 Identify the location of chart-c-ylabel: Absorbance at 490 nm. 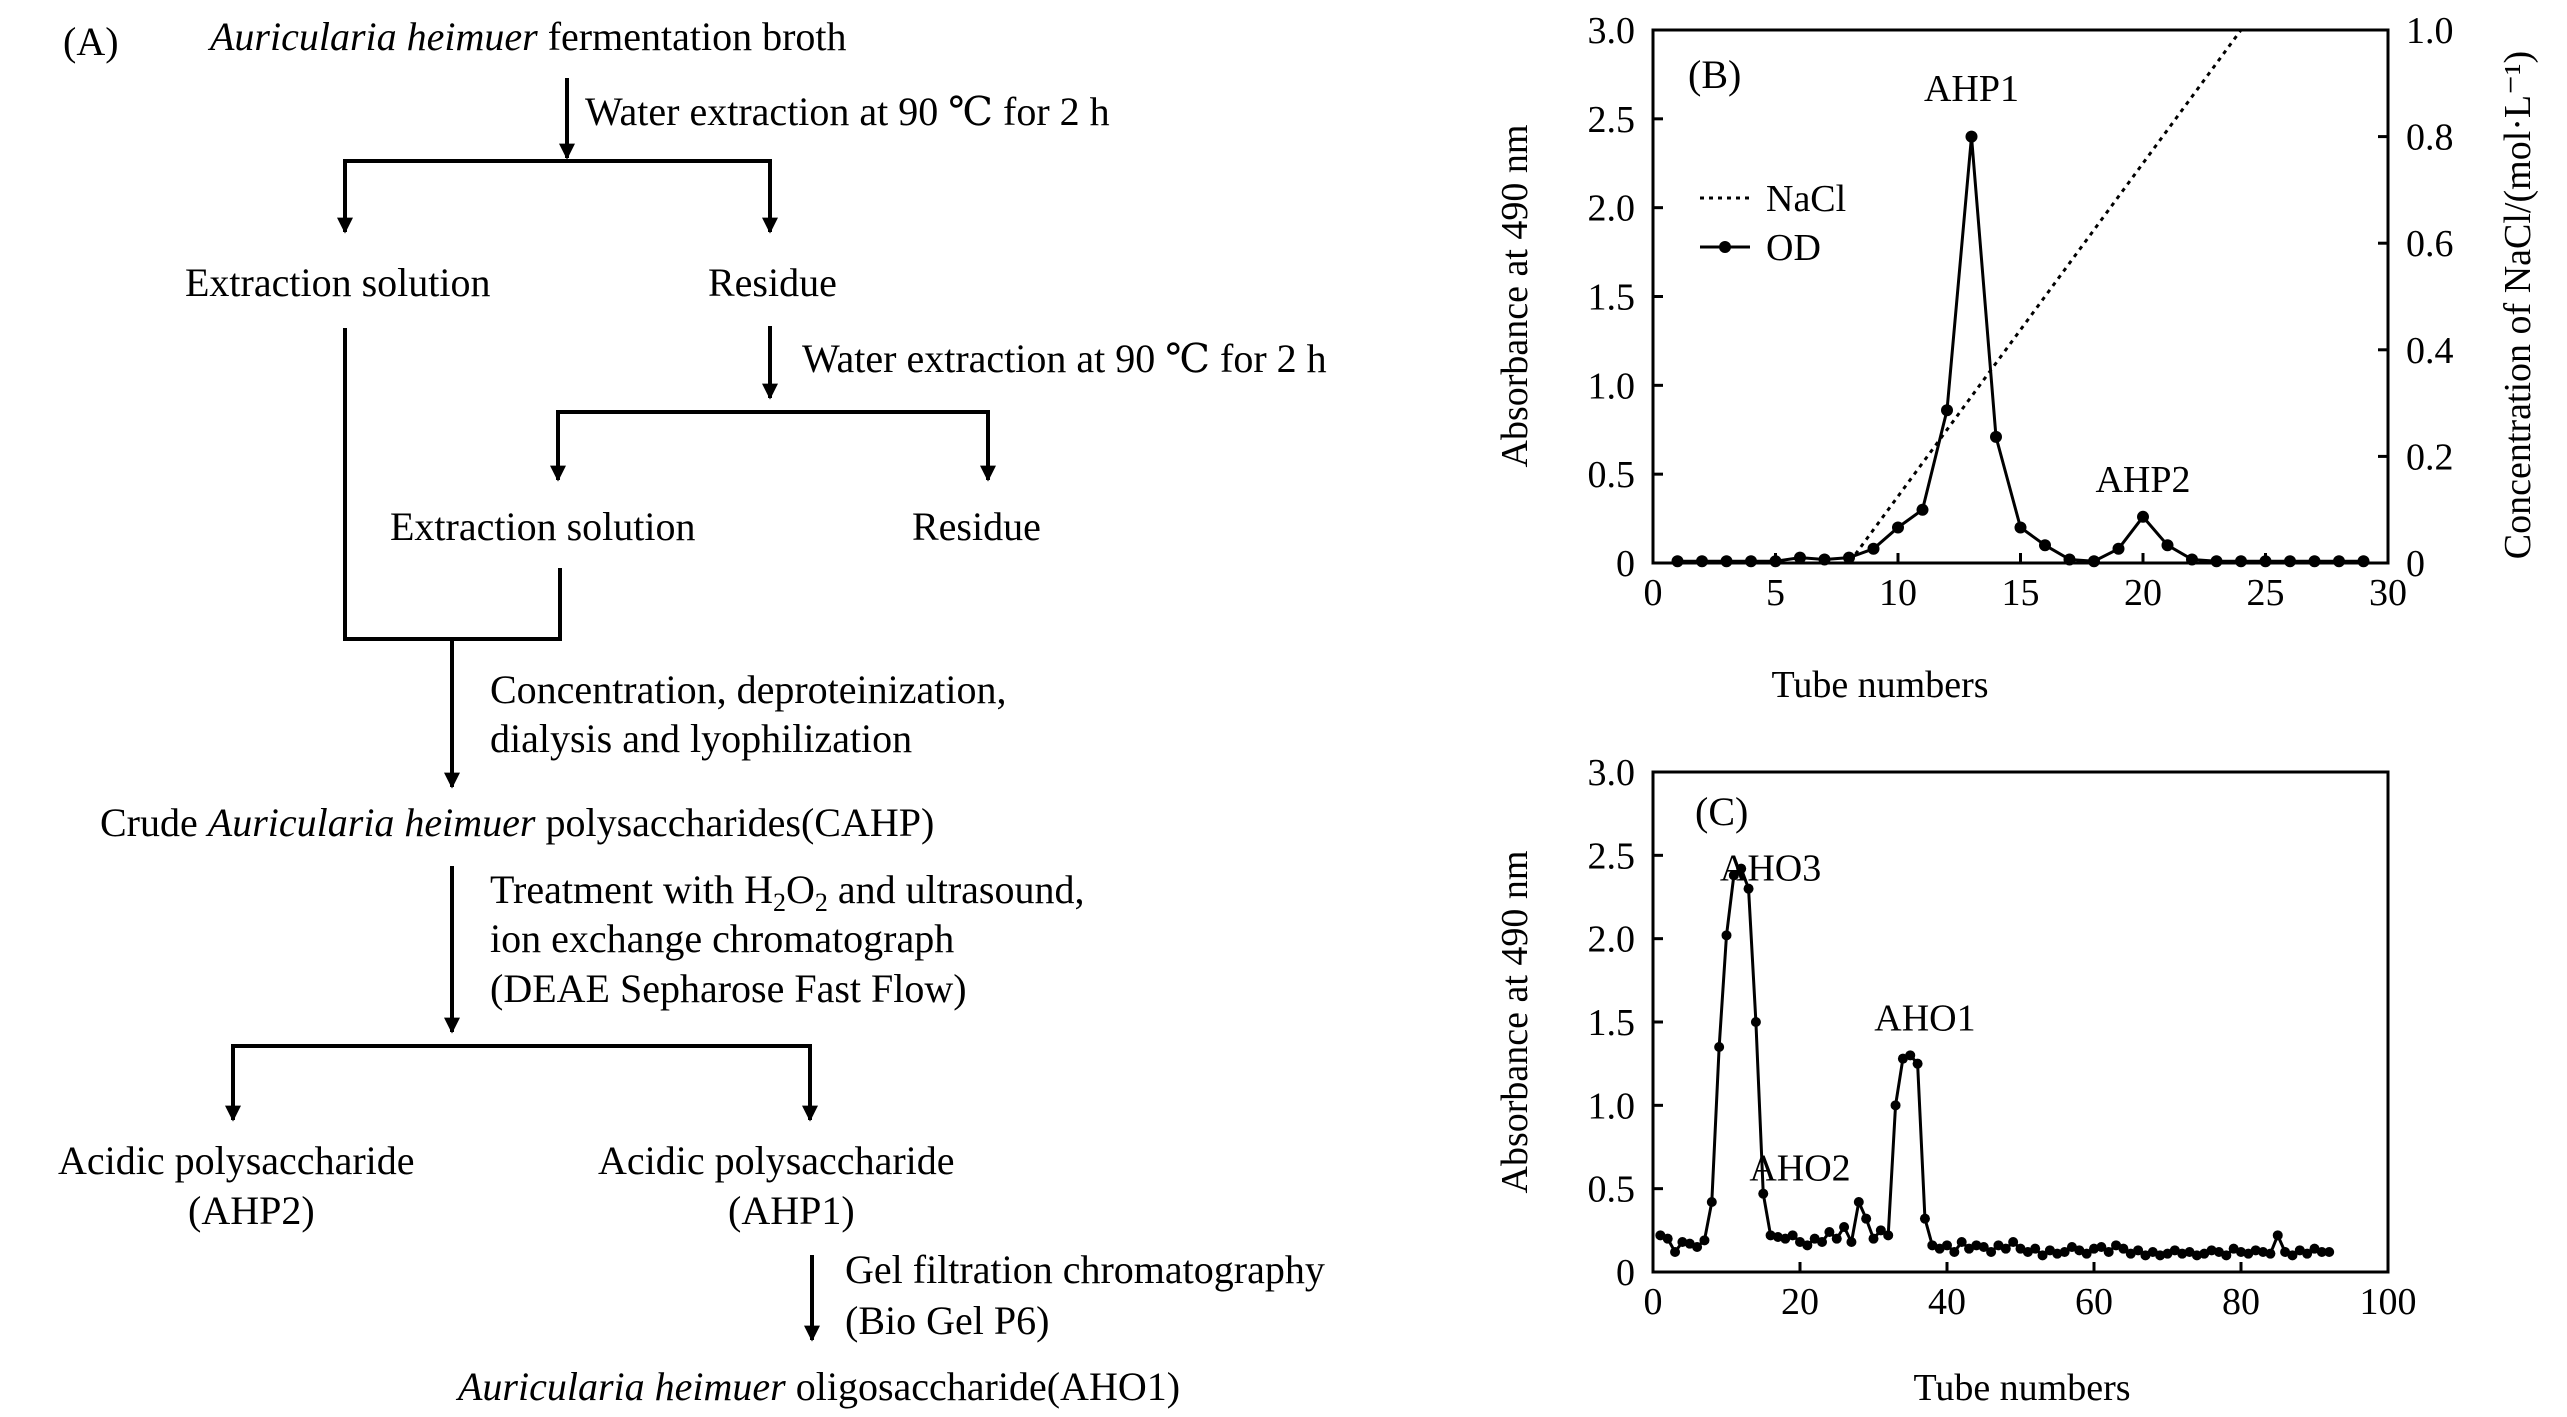
(1515, 1022).